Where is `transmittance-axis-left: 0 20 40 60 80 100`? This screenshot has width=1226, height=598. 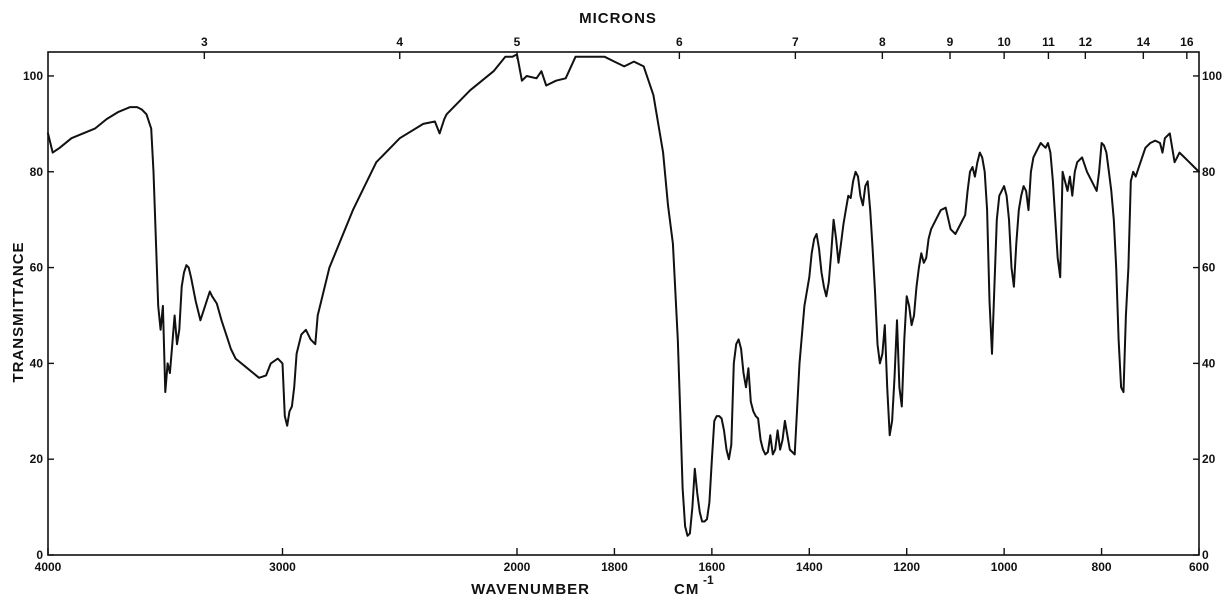 transmittance-axis-left: 0 20 40 60 80 100 is located at coordinates (38, 315).